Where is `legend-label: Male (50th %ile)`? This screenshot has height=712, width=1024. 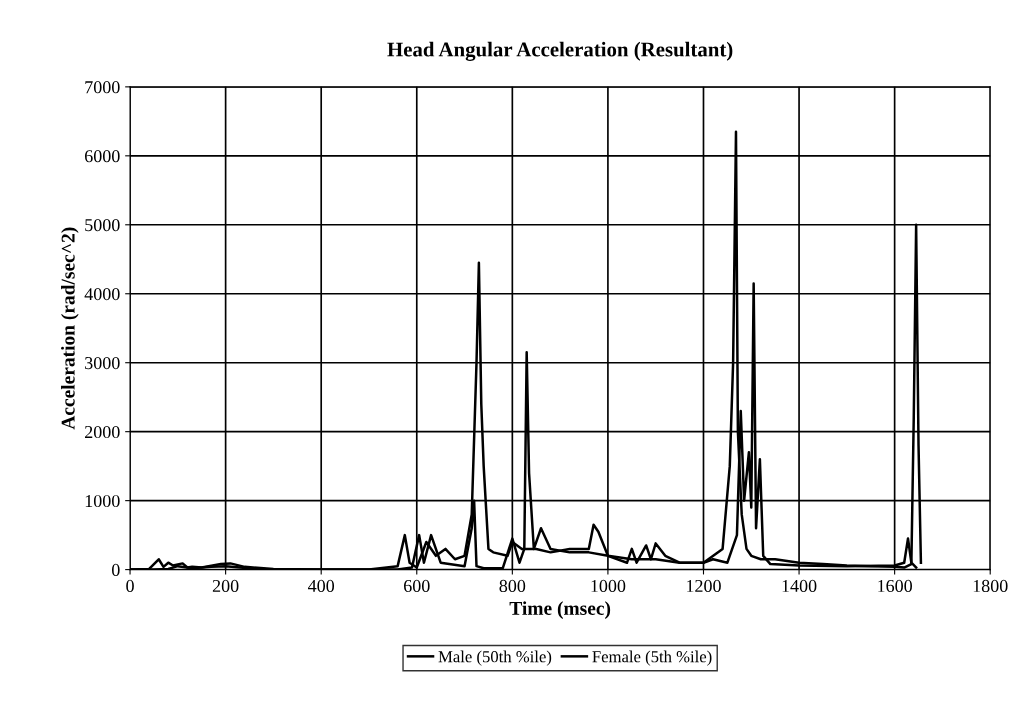
legend-label: Male (50th %ile) is located at coordinates (495, 658).